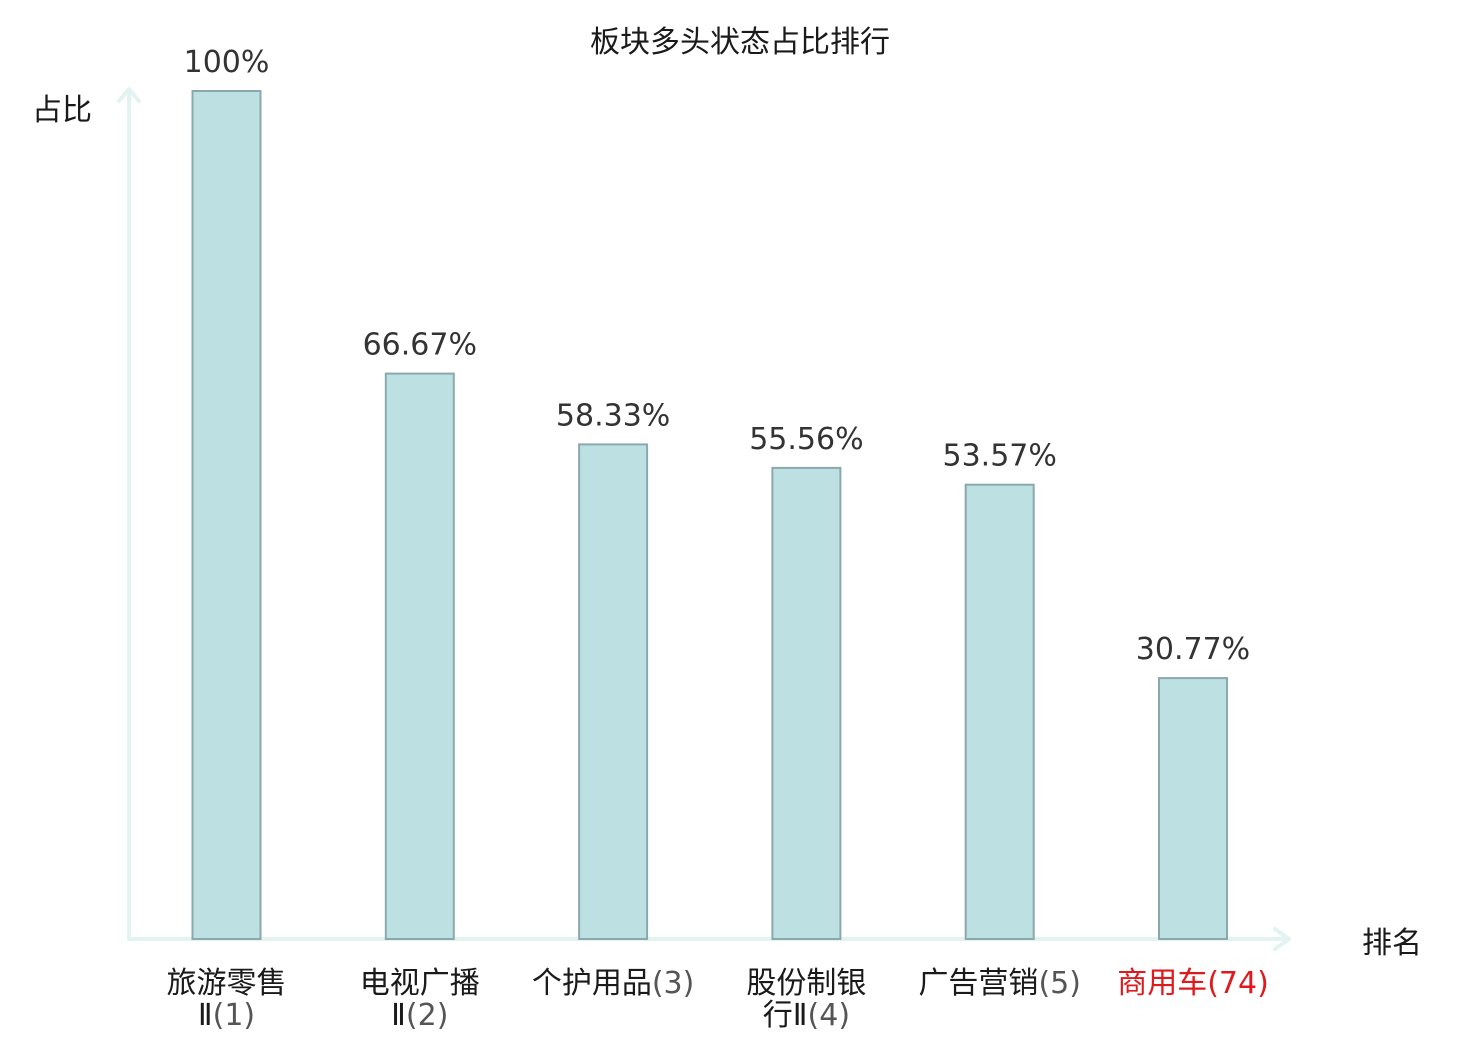 The height and width of the screenshot is (1040, 1480). What do you see at coordinates (1193, 649) in the screenshot?
I see `value-label-6: 30.77%` at bounding box center [1193, 649].